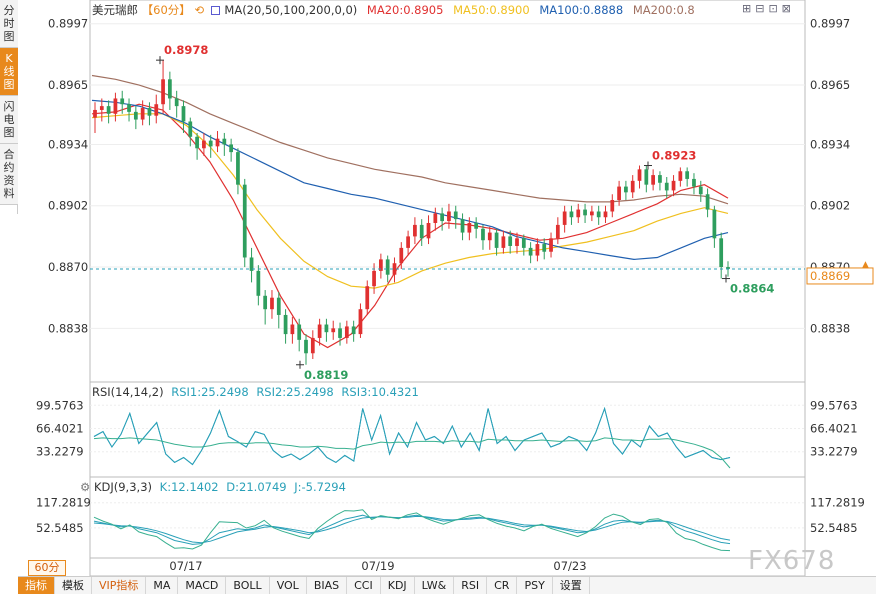 This screenshot has height=594, width=876. What do you see at coordinates (36, 585) in the screenshot?
I see `toolbar-tab-0: 指标` at bounding box center [36, 585].